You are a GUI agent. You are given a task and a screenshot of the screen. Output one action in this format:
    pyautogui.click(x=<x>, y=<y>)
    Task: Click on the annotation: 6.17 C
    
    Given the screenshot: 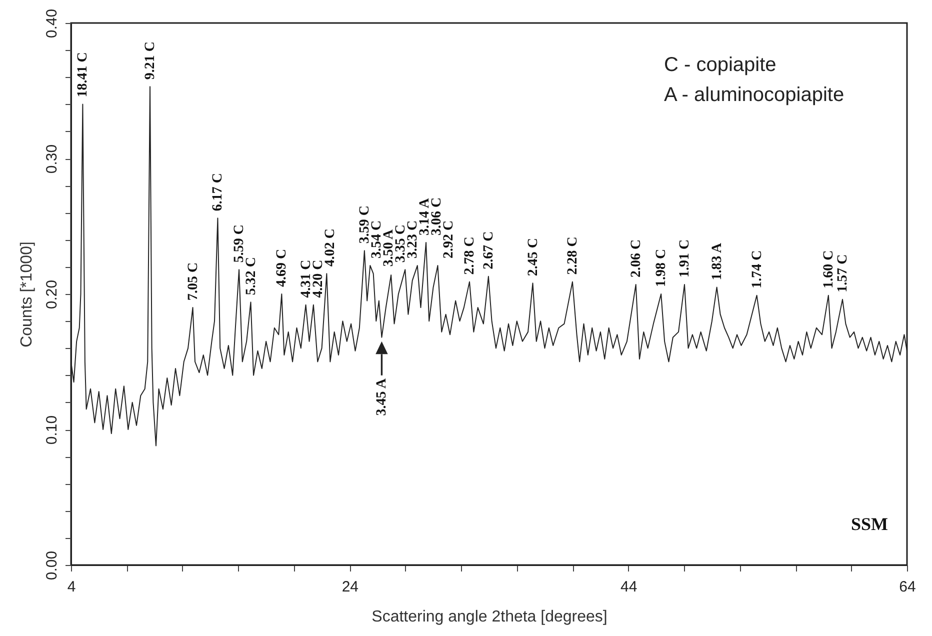 What is the action you would take?
    pyautogui.click(x=218, y=192)
    